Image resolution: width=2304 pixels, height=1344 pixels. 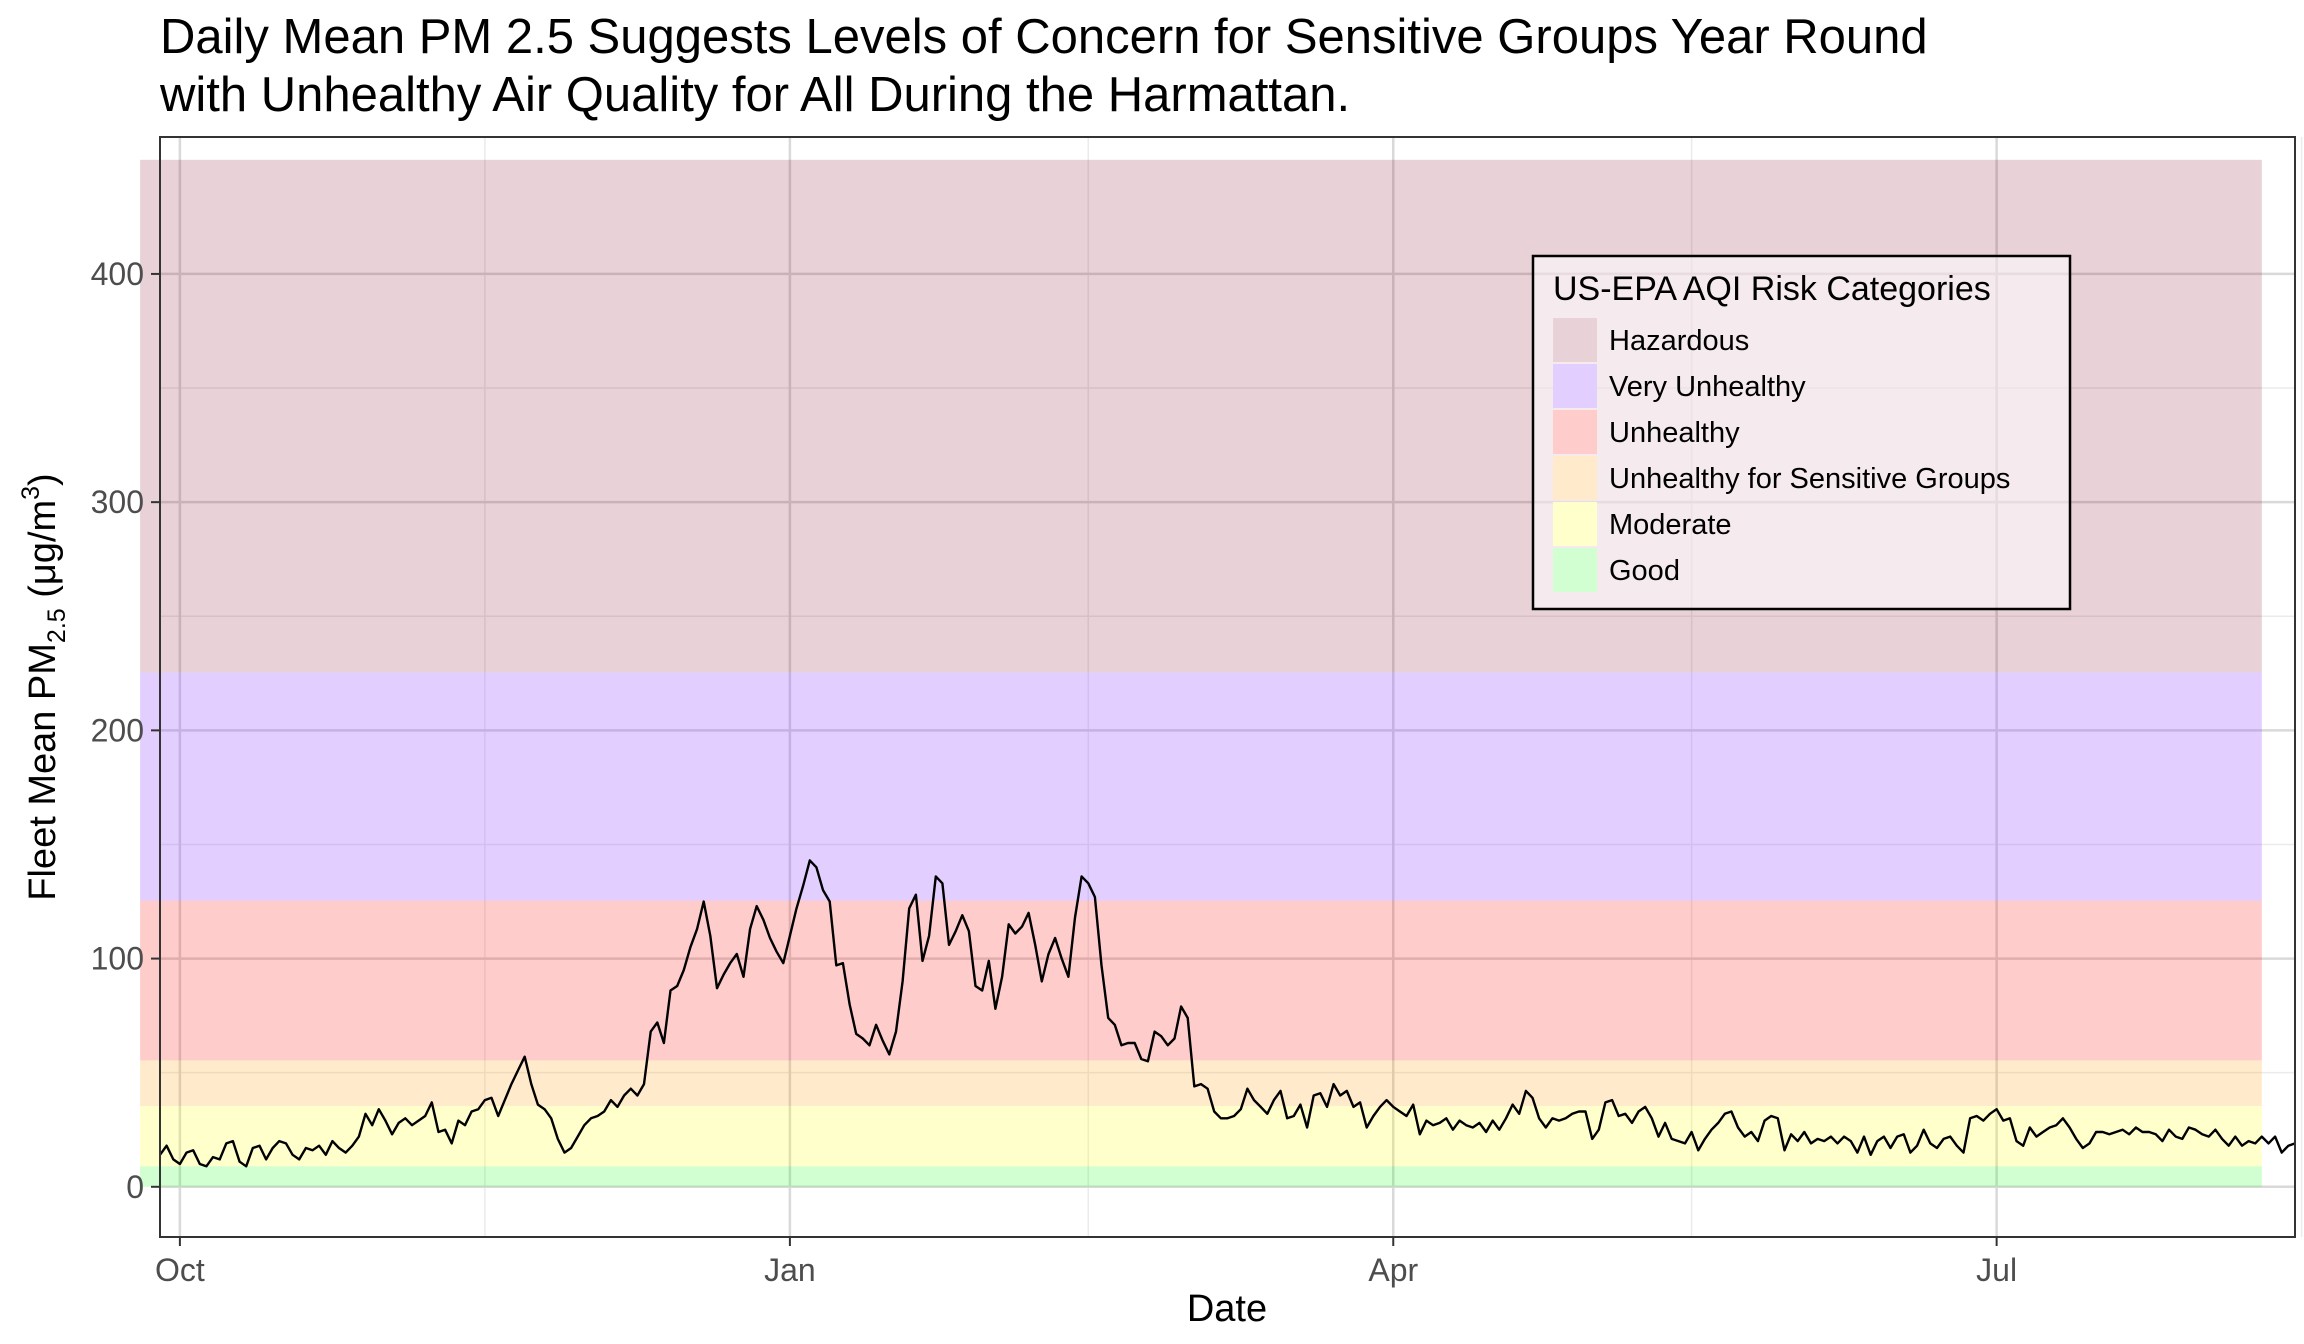 What do you see at coordinates (1644, 571) in the screenshot?
I see `legend-label-good: Good` at bounding box center [1644, 571].